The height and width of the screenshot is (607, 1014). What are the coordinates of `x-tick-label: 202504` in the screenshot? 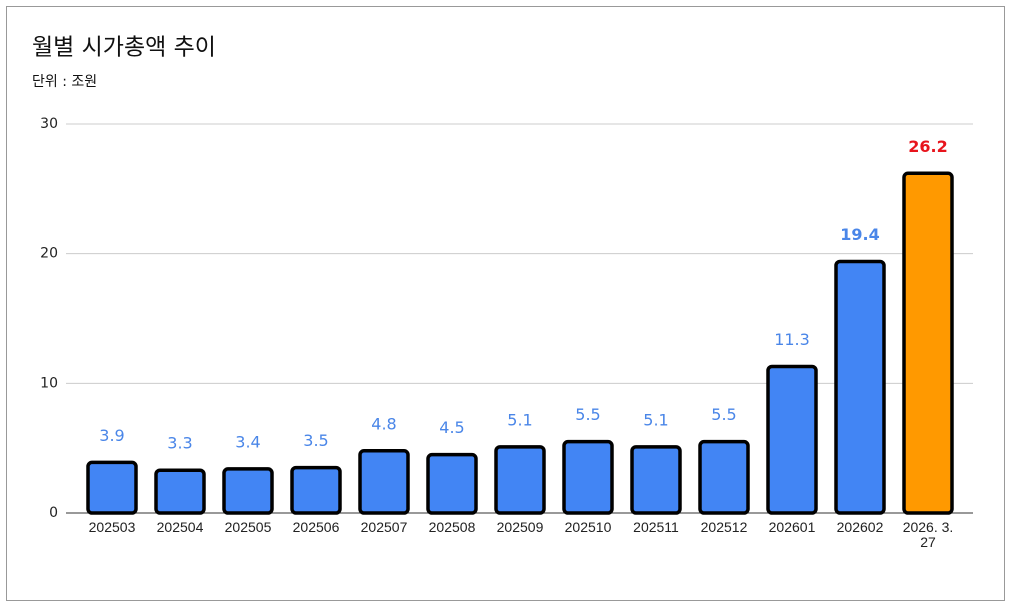 It's located at (180, 527).